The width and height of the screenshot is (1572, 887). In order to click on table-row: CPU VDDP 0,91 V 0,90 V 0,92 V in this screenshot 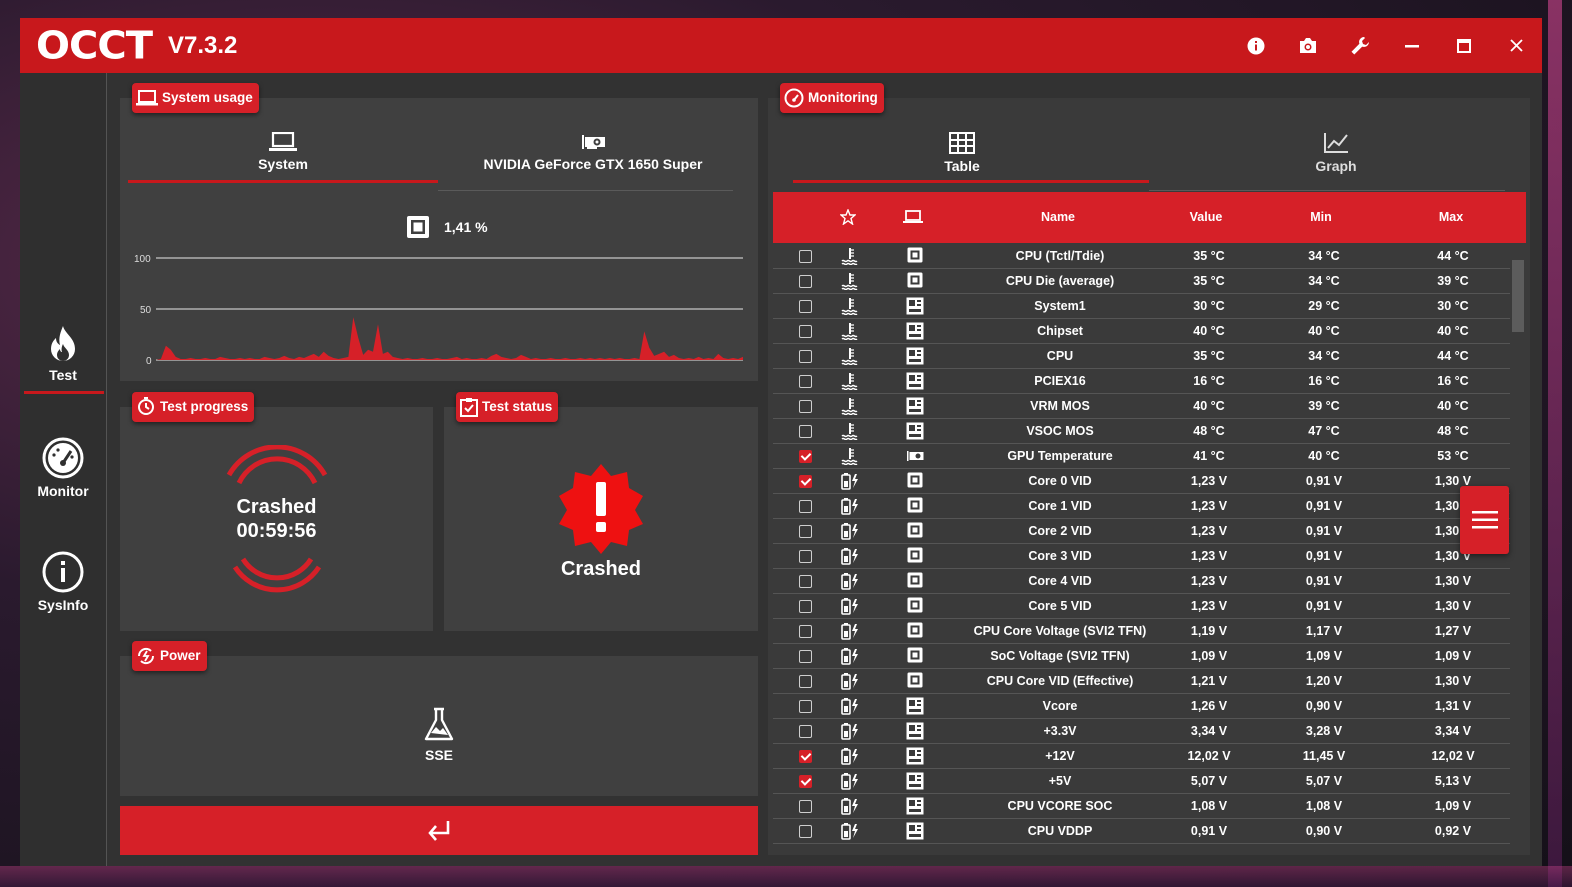, I will do `click(1141, 831)`.